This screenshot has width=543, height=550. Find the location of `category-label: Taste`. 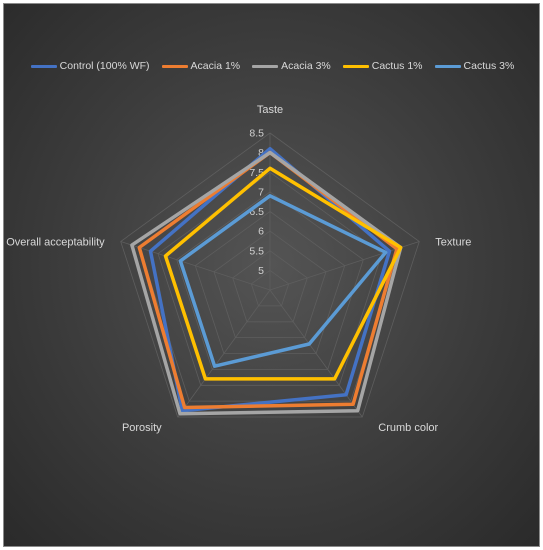

category-label: Taste is located at coordinates (270, 110).